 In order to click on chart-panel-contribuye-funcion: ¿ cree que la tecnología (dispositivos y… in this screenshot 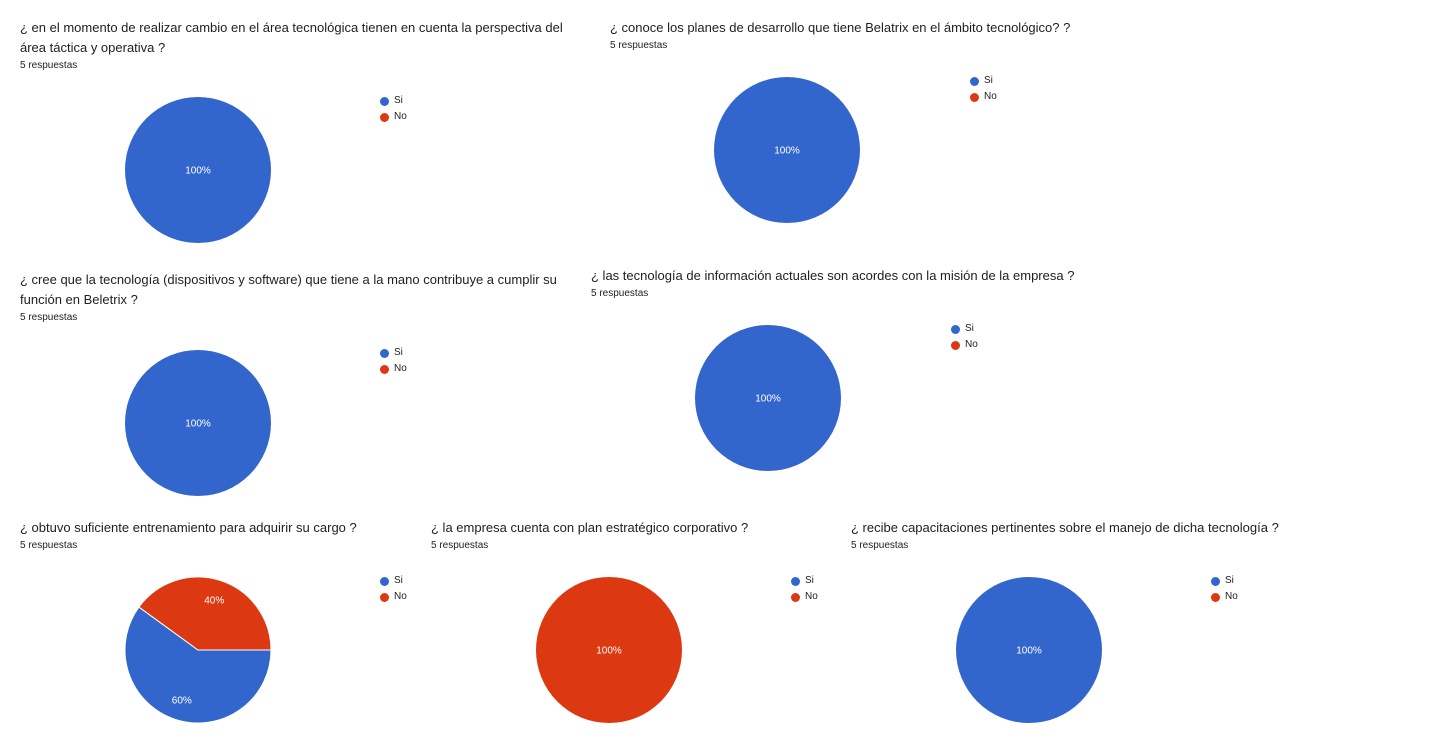, I will do `click(295, 377)`.